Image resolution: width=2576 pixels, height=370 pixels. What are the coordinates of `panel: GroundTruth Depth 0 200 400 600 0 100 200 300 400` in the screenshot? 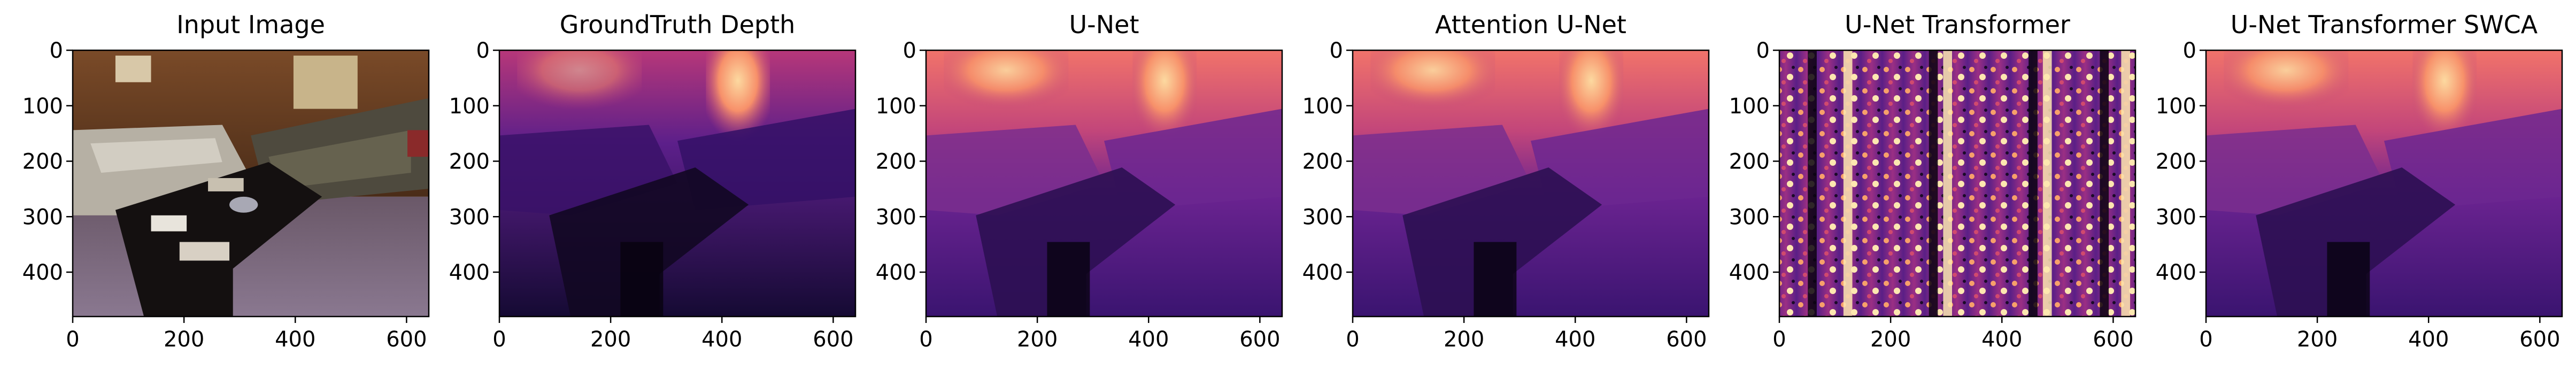 It's located at (653, 181).